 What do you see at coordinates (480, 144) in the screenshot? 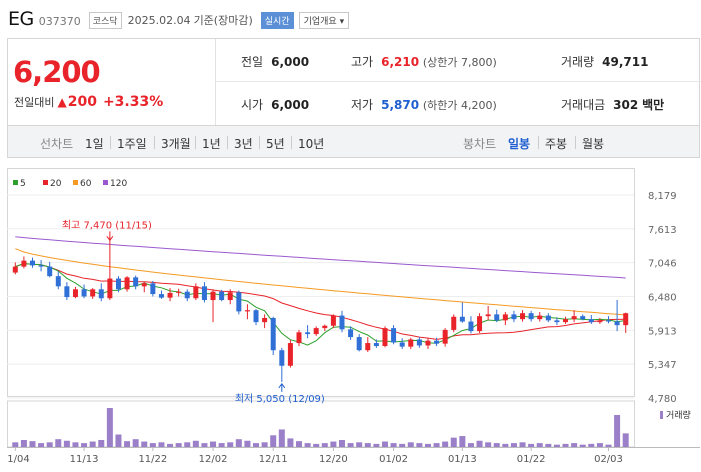
I see `candle-chart-title: 봉차트` at bounding box center [480, 144].